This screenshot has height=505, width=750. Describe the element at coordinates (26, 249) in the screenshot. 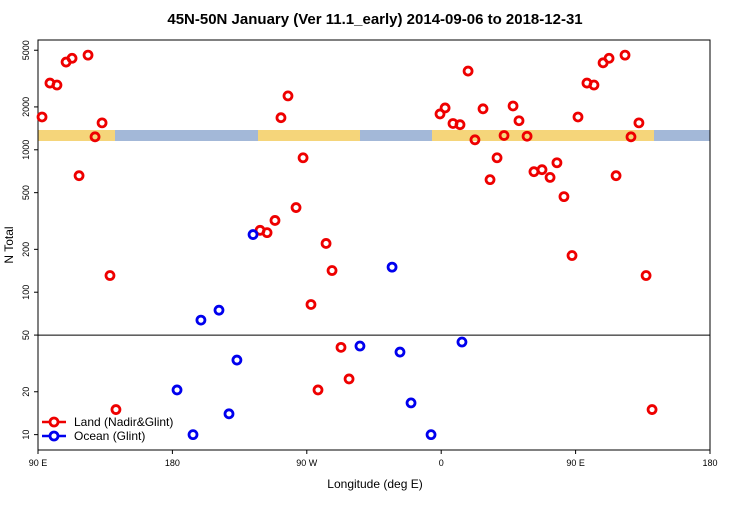

I see `y-tick-label: 200` at that location.